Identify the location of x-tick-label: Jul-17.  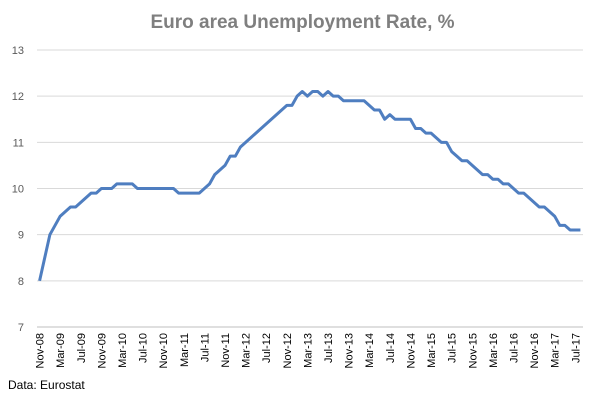
(576, 348).